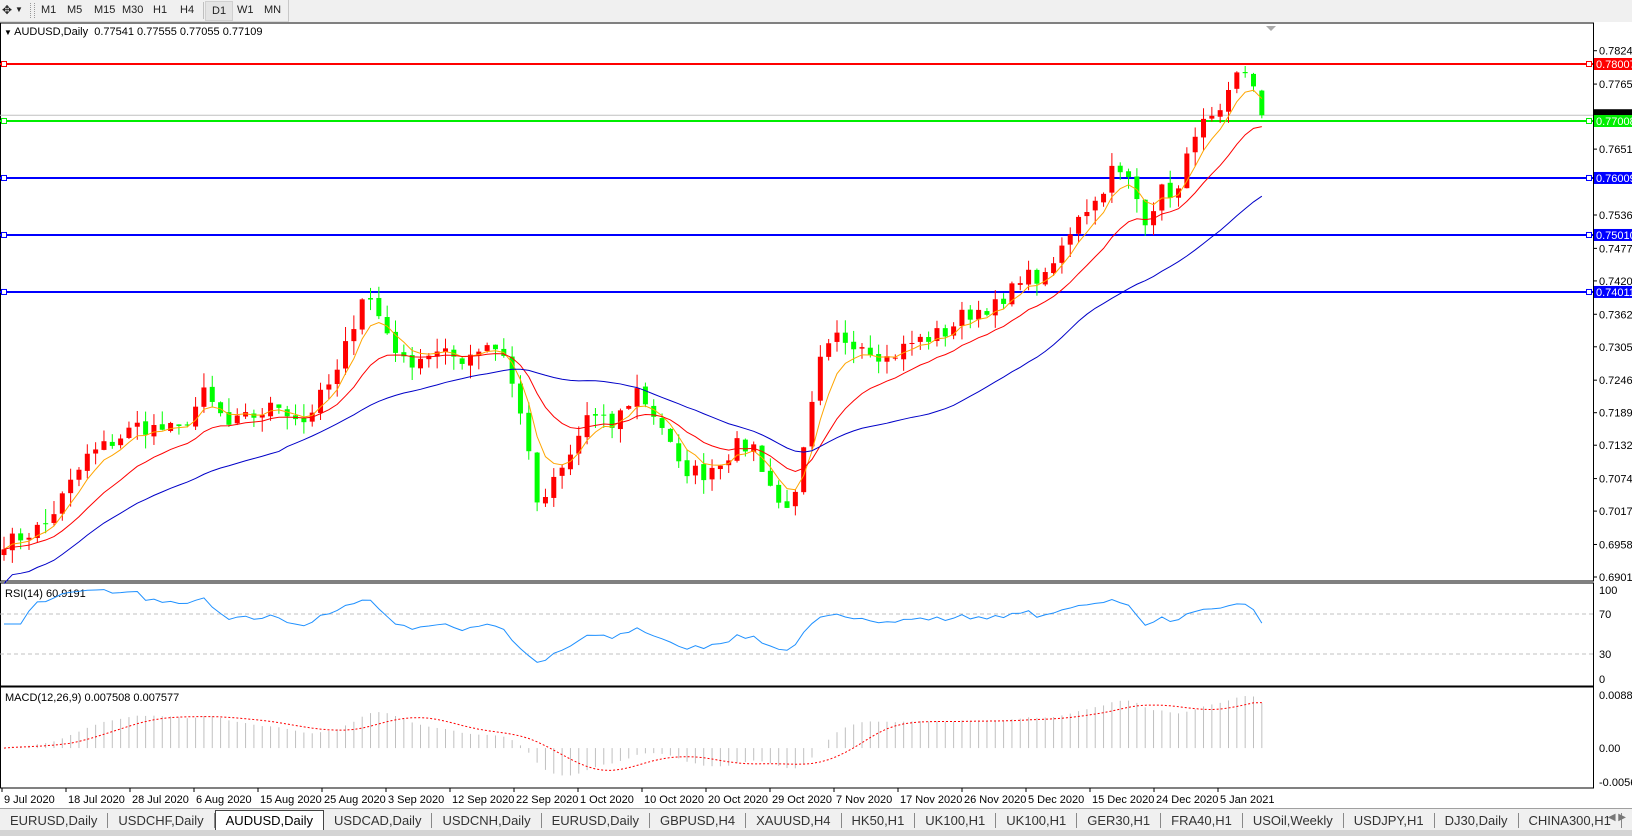  I want to click on timeframe-mn: MN, so click(273, 10).